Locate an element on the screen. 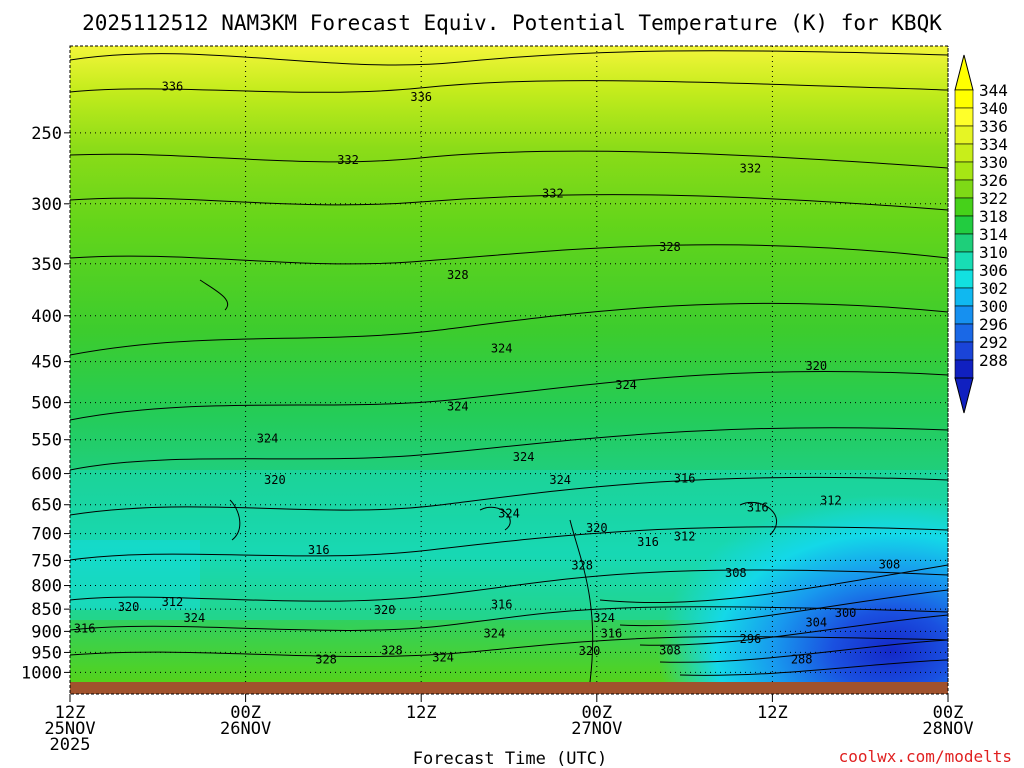 The image size is (1024, 768). colorbar-label: 322 is located at coordinates (993, 198).